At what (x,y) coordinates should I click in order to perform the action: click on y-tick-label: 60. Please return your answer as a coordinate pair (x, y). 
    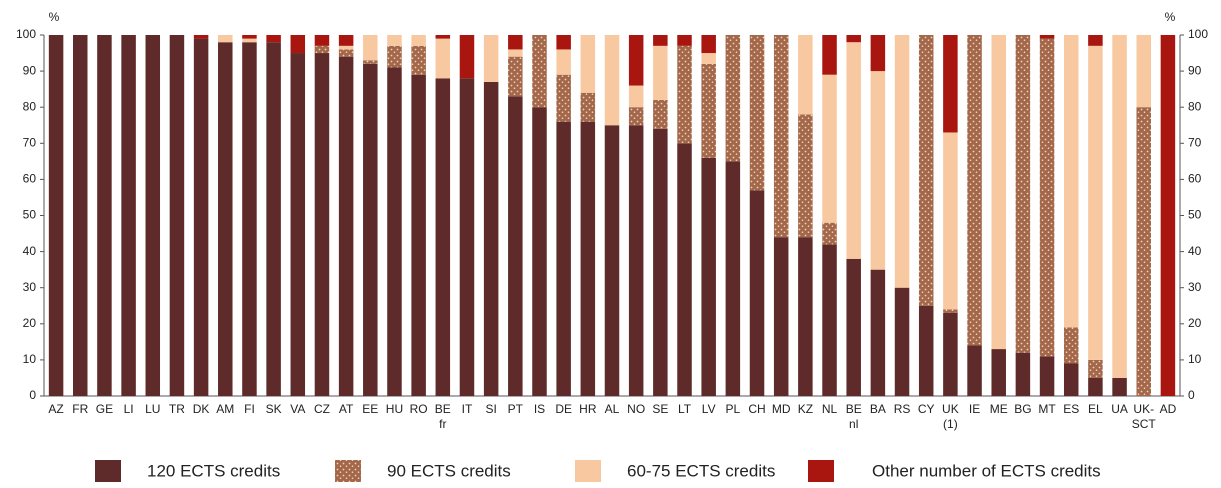
    Looking at the image, I should click on (30, 179).